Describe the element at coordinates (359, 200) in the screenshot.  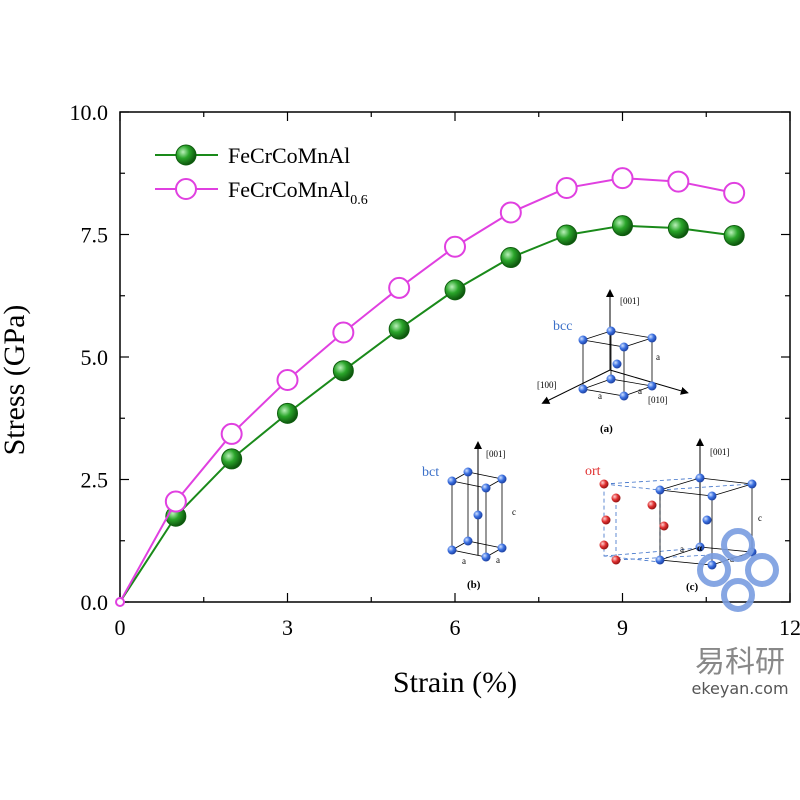
I see `legend-label-2-sub: 0.6` at that location.